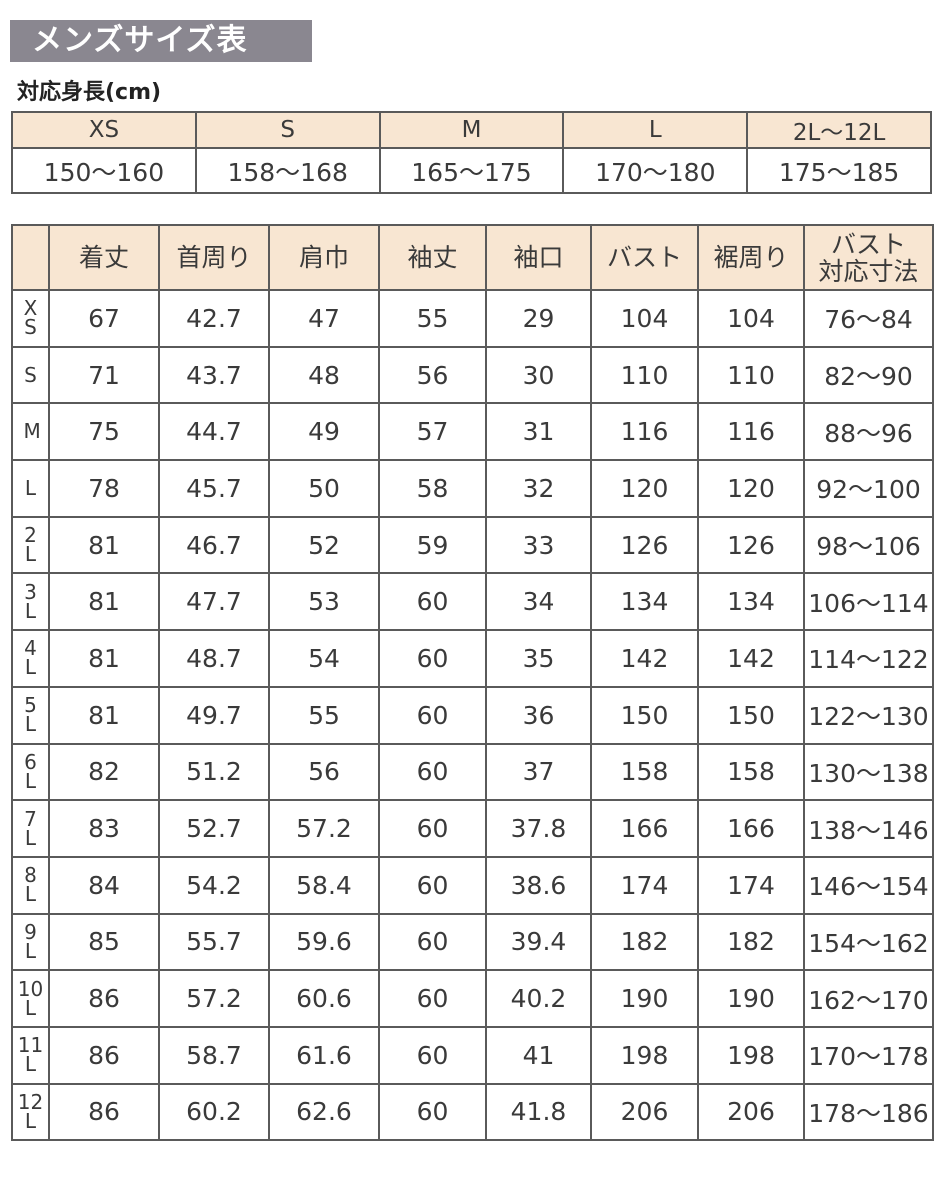 This screenshot has height=1200, width=940. I want to click on height-range-cell: 165〜175, so click(471, 170).